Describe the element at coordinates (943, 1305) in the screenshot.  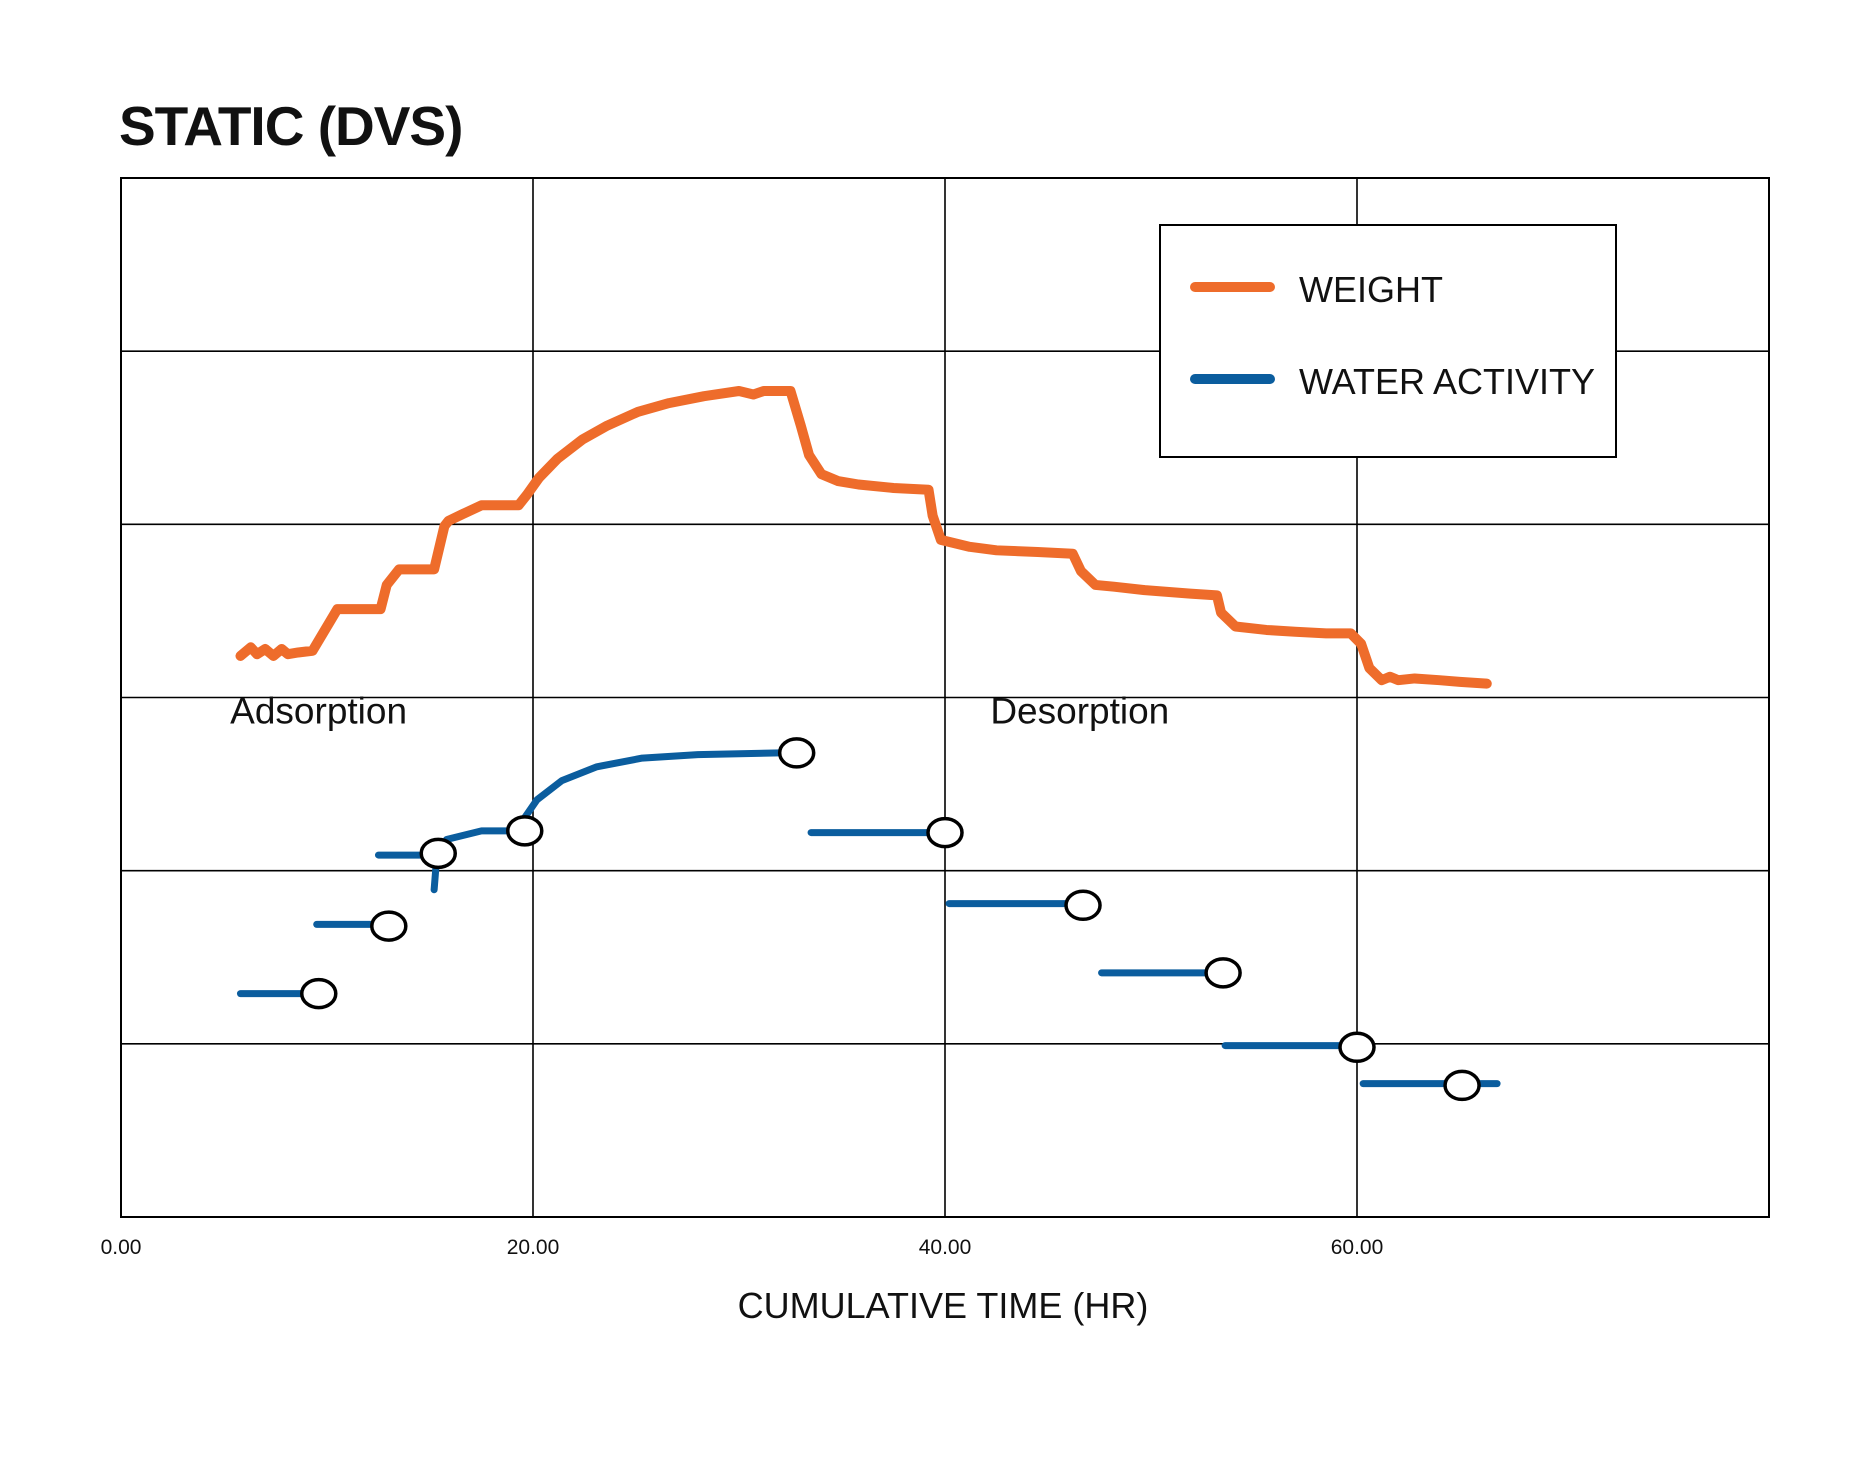
I see `x-axis-label: CUMULATIVE TIME (HR)` at that location.